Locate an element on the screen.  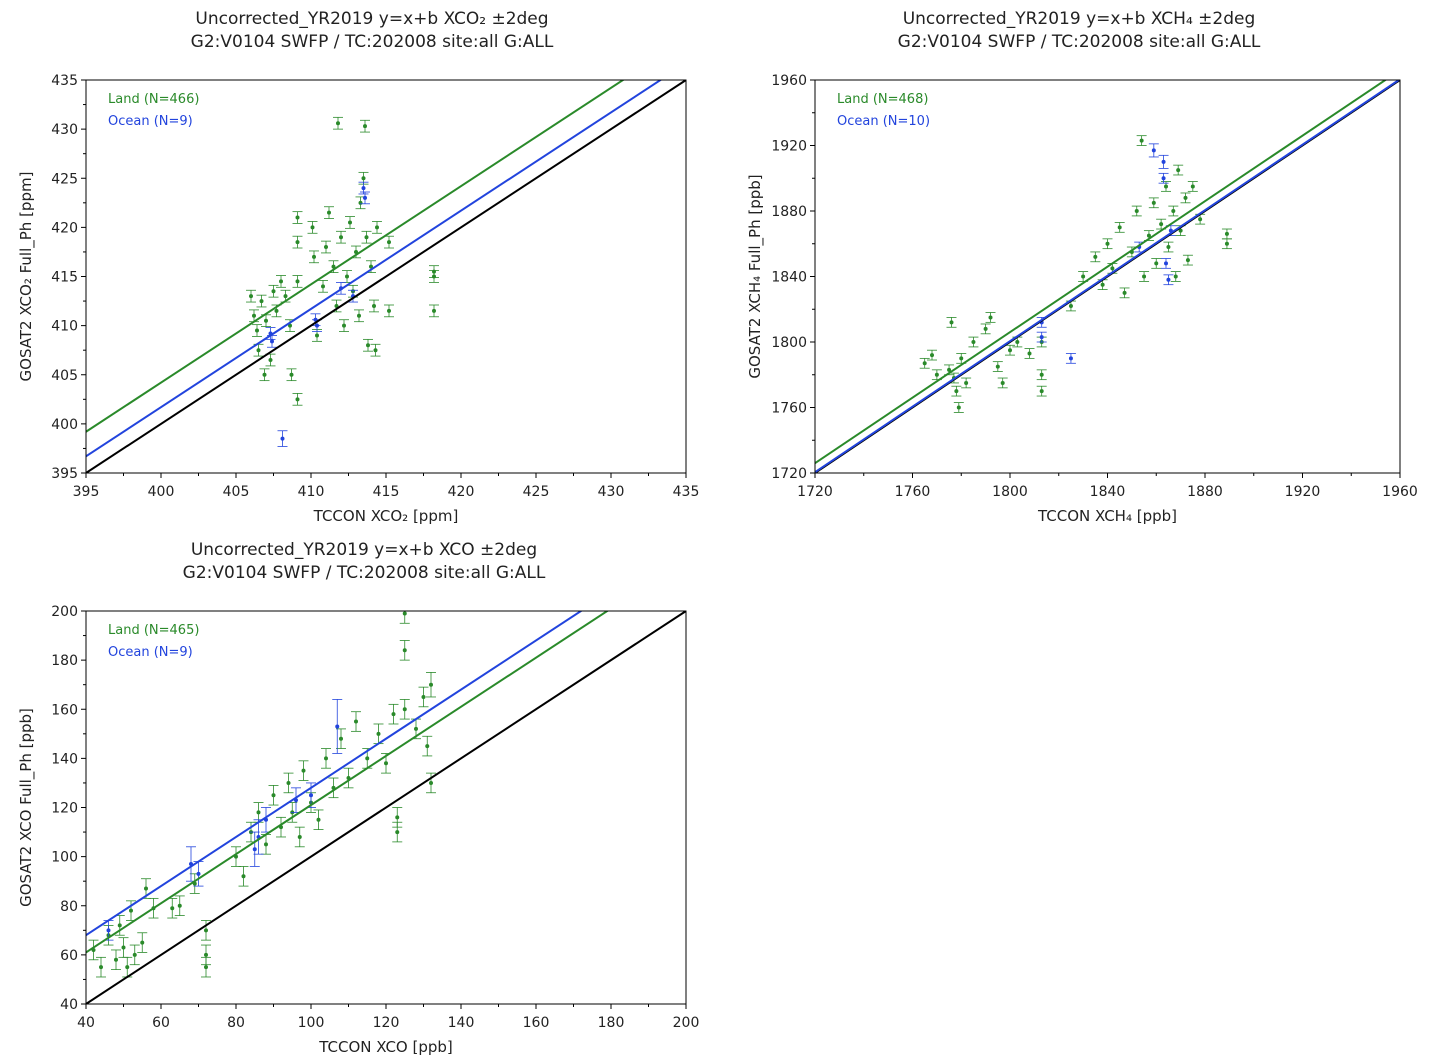
land-fit-line is located at coordinates (348, 782).